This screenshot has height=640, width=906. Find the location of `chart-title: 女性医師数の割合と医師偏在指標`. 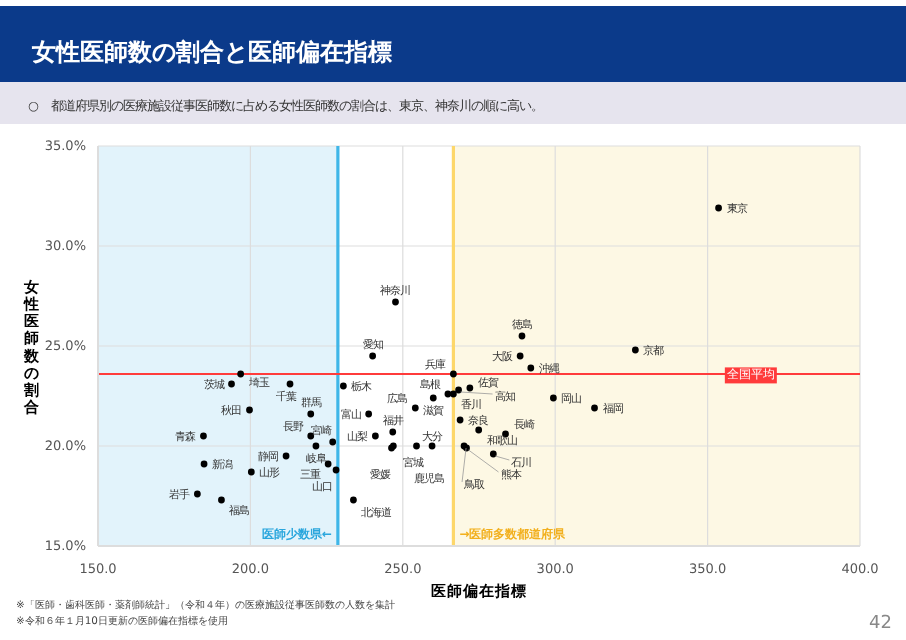

chart-title: 女性医師数の割合と医師偏在指標 is located at coordinates (211, 52).